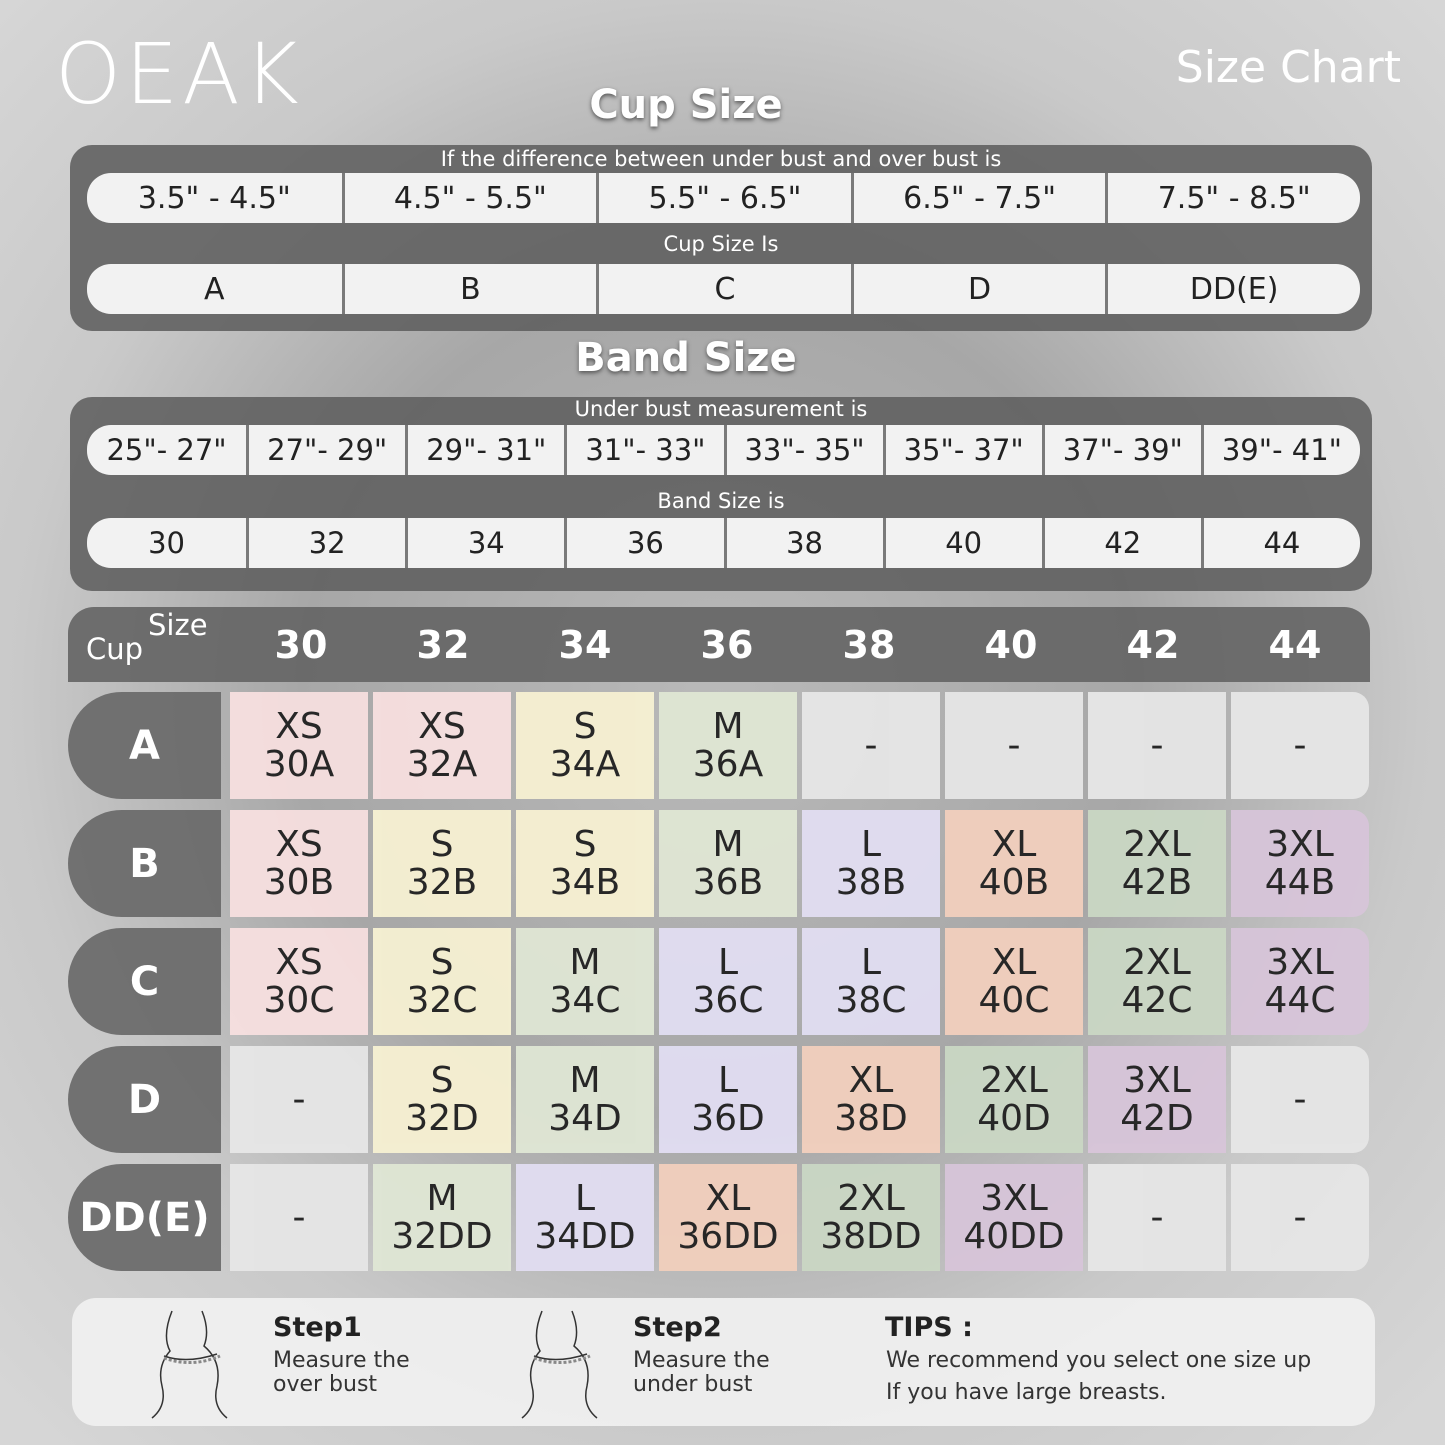 This screenshot has width=1445, height=1445. What do you see at coordinates (299, 863) in the screenshot?
I see `size-cell: XS 30B` at bounding box center [299, 863].